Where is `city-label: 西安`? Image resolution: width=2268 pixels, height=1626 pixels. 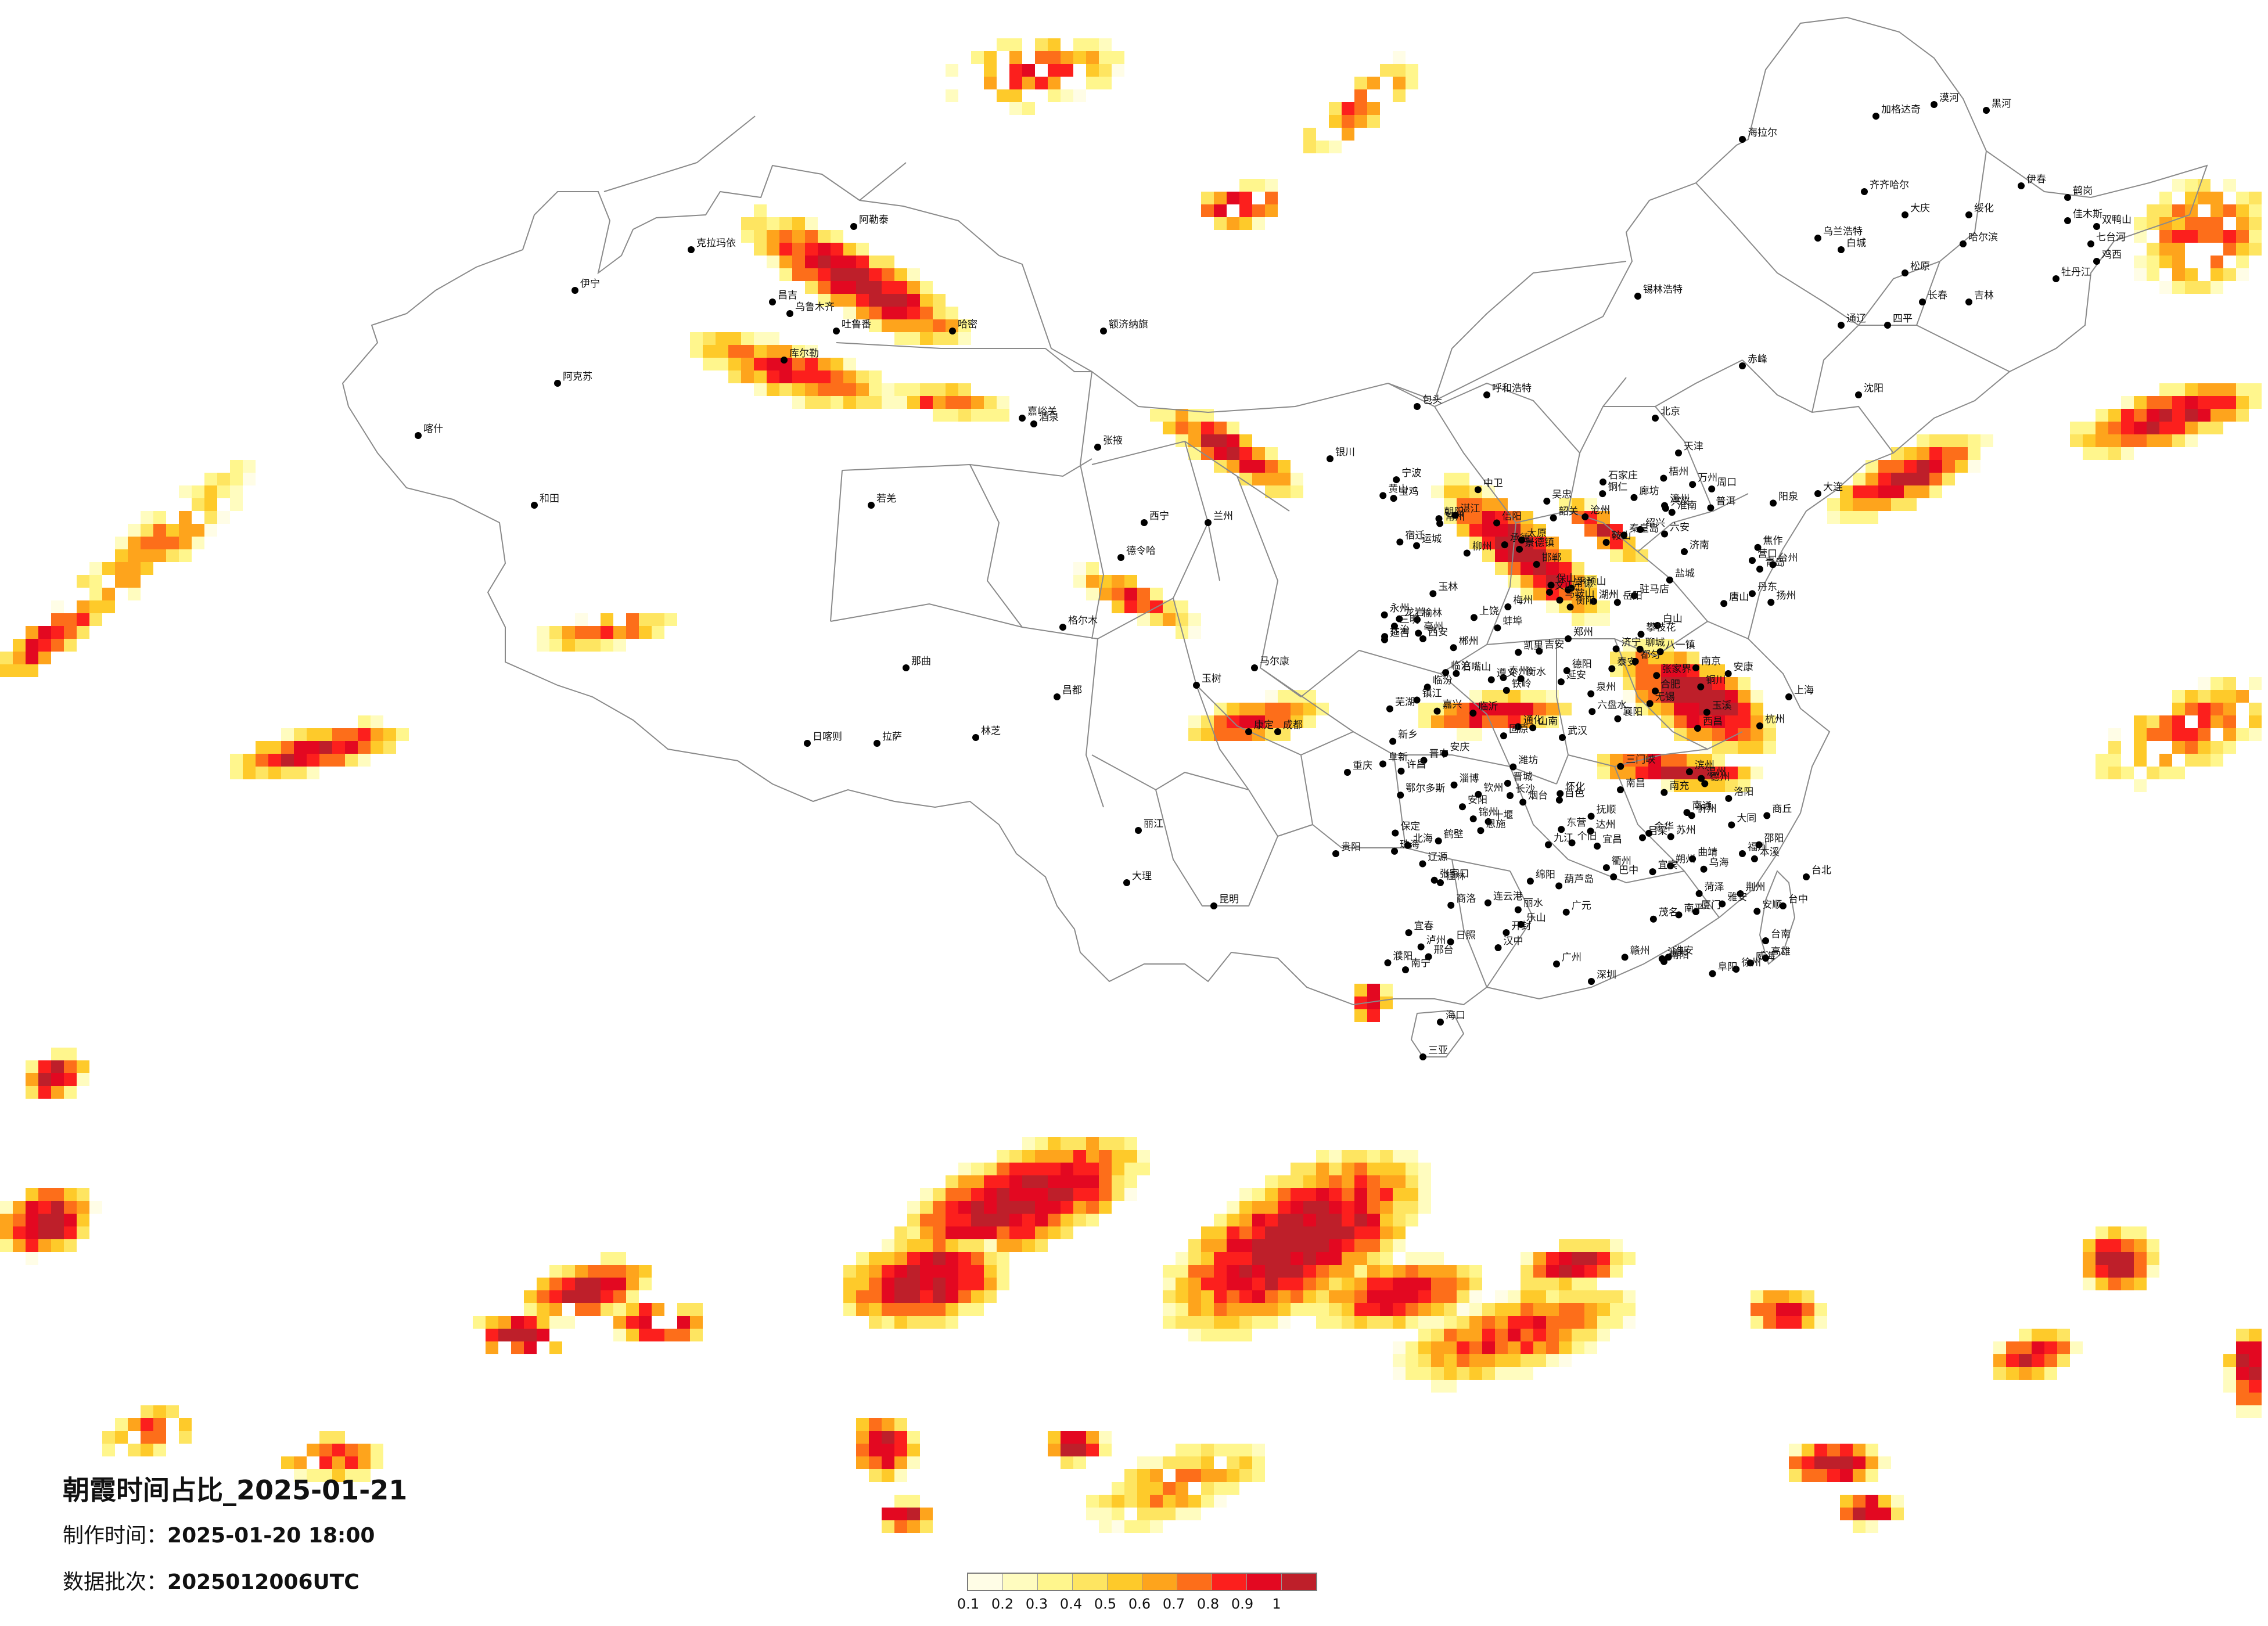
city-label: 西安 is located at coordinates (1438, 632).